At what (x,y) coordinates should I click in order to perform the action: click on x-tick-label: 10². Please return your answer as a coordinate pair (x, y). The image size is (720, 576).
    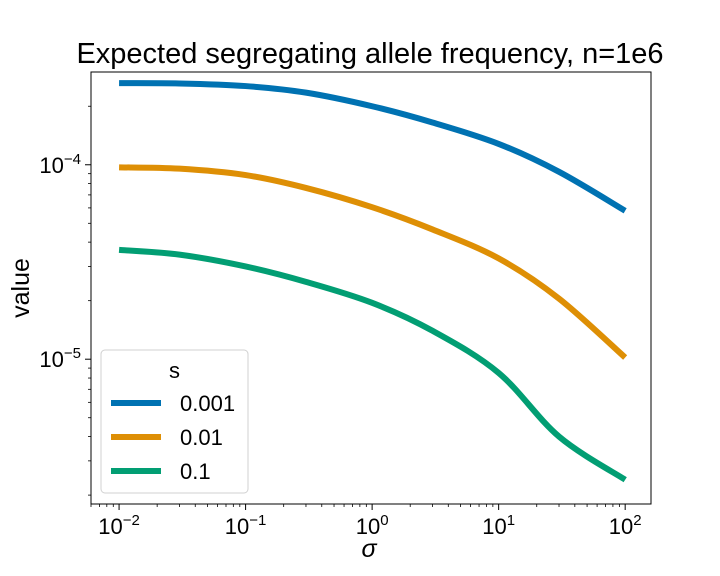
    Looking at the image, I should click on (625, 525).